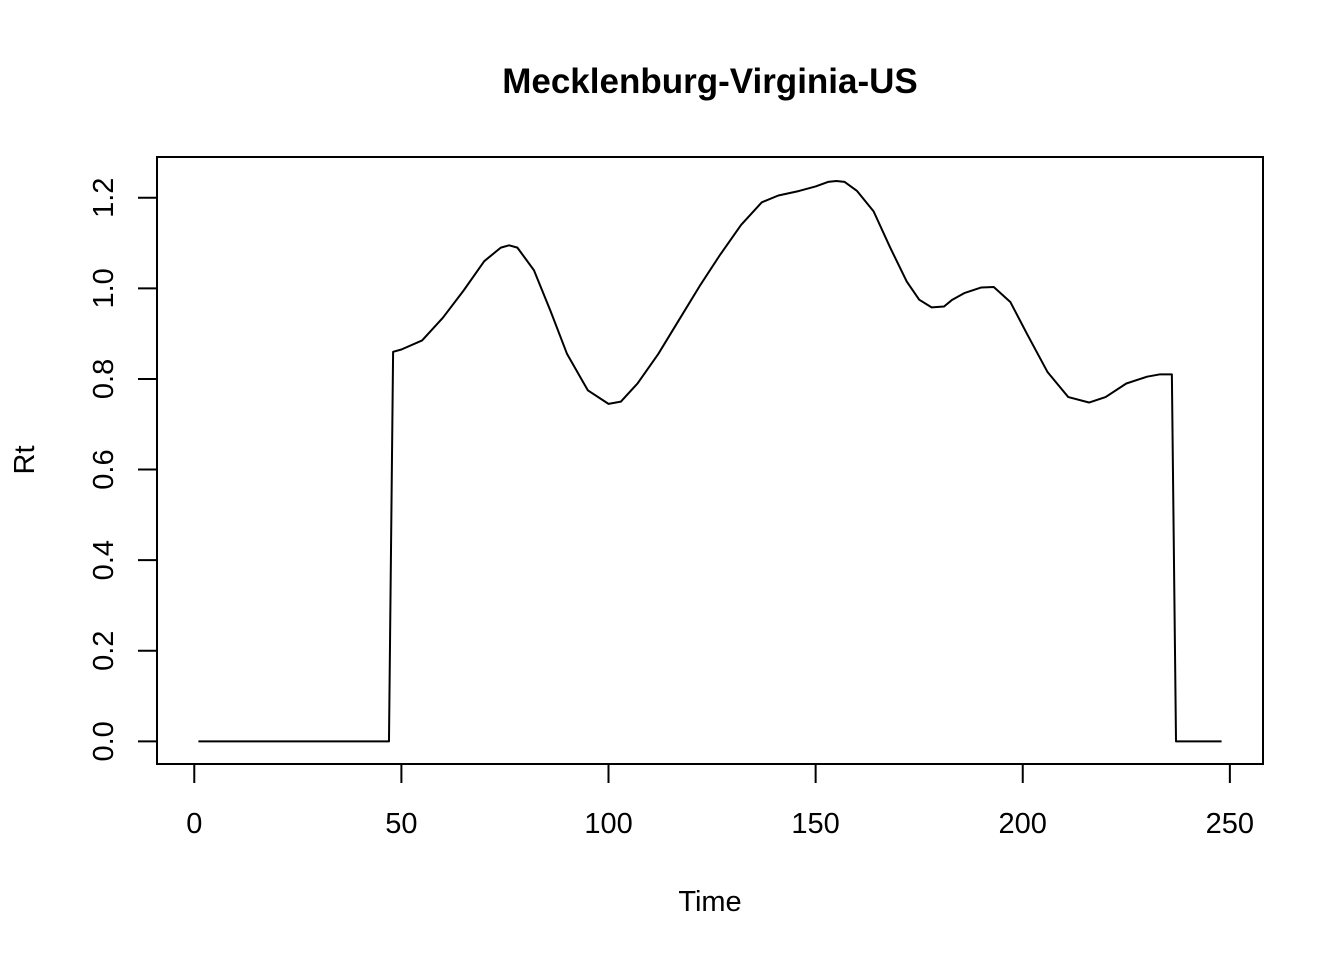 This screenshot has width=1344, height=960. Describe the element at coordinates (401, 824) in the screenshot. I see `x-tick-label: 50` at that location.